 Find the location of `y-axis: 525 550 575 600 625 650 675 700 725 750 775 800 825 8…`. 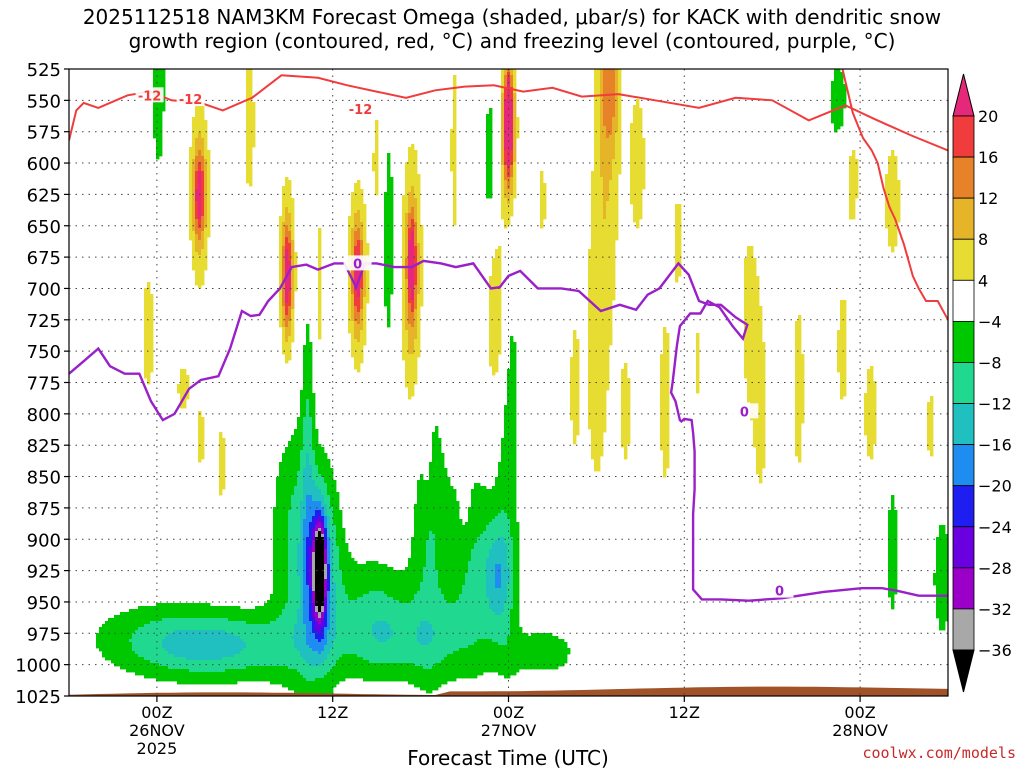

y-axis: 525 550 575 600 625 650 675 700 725 750 775 800 825 8… is located at coordinates (42, 384).